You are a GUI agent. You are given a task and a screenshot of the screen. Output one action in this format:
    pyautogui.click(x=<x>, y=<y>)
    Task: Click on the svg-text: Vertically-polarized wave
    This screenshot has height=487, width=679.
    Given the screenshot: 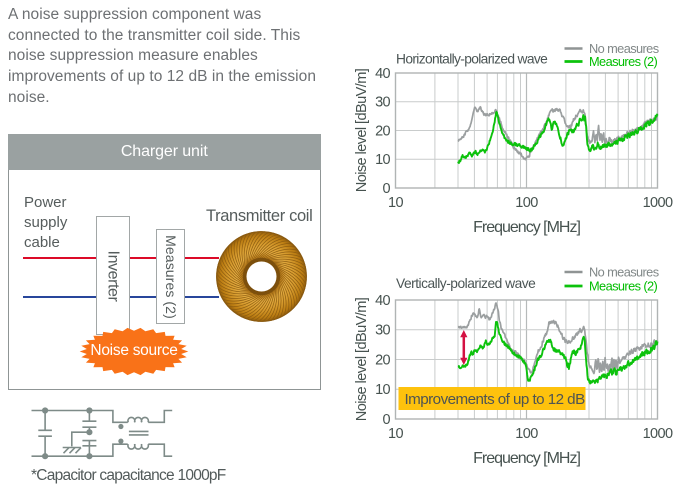 What is the action you would take?
    pyautogui.click(x=466, y=283)
    